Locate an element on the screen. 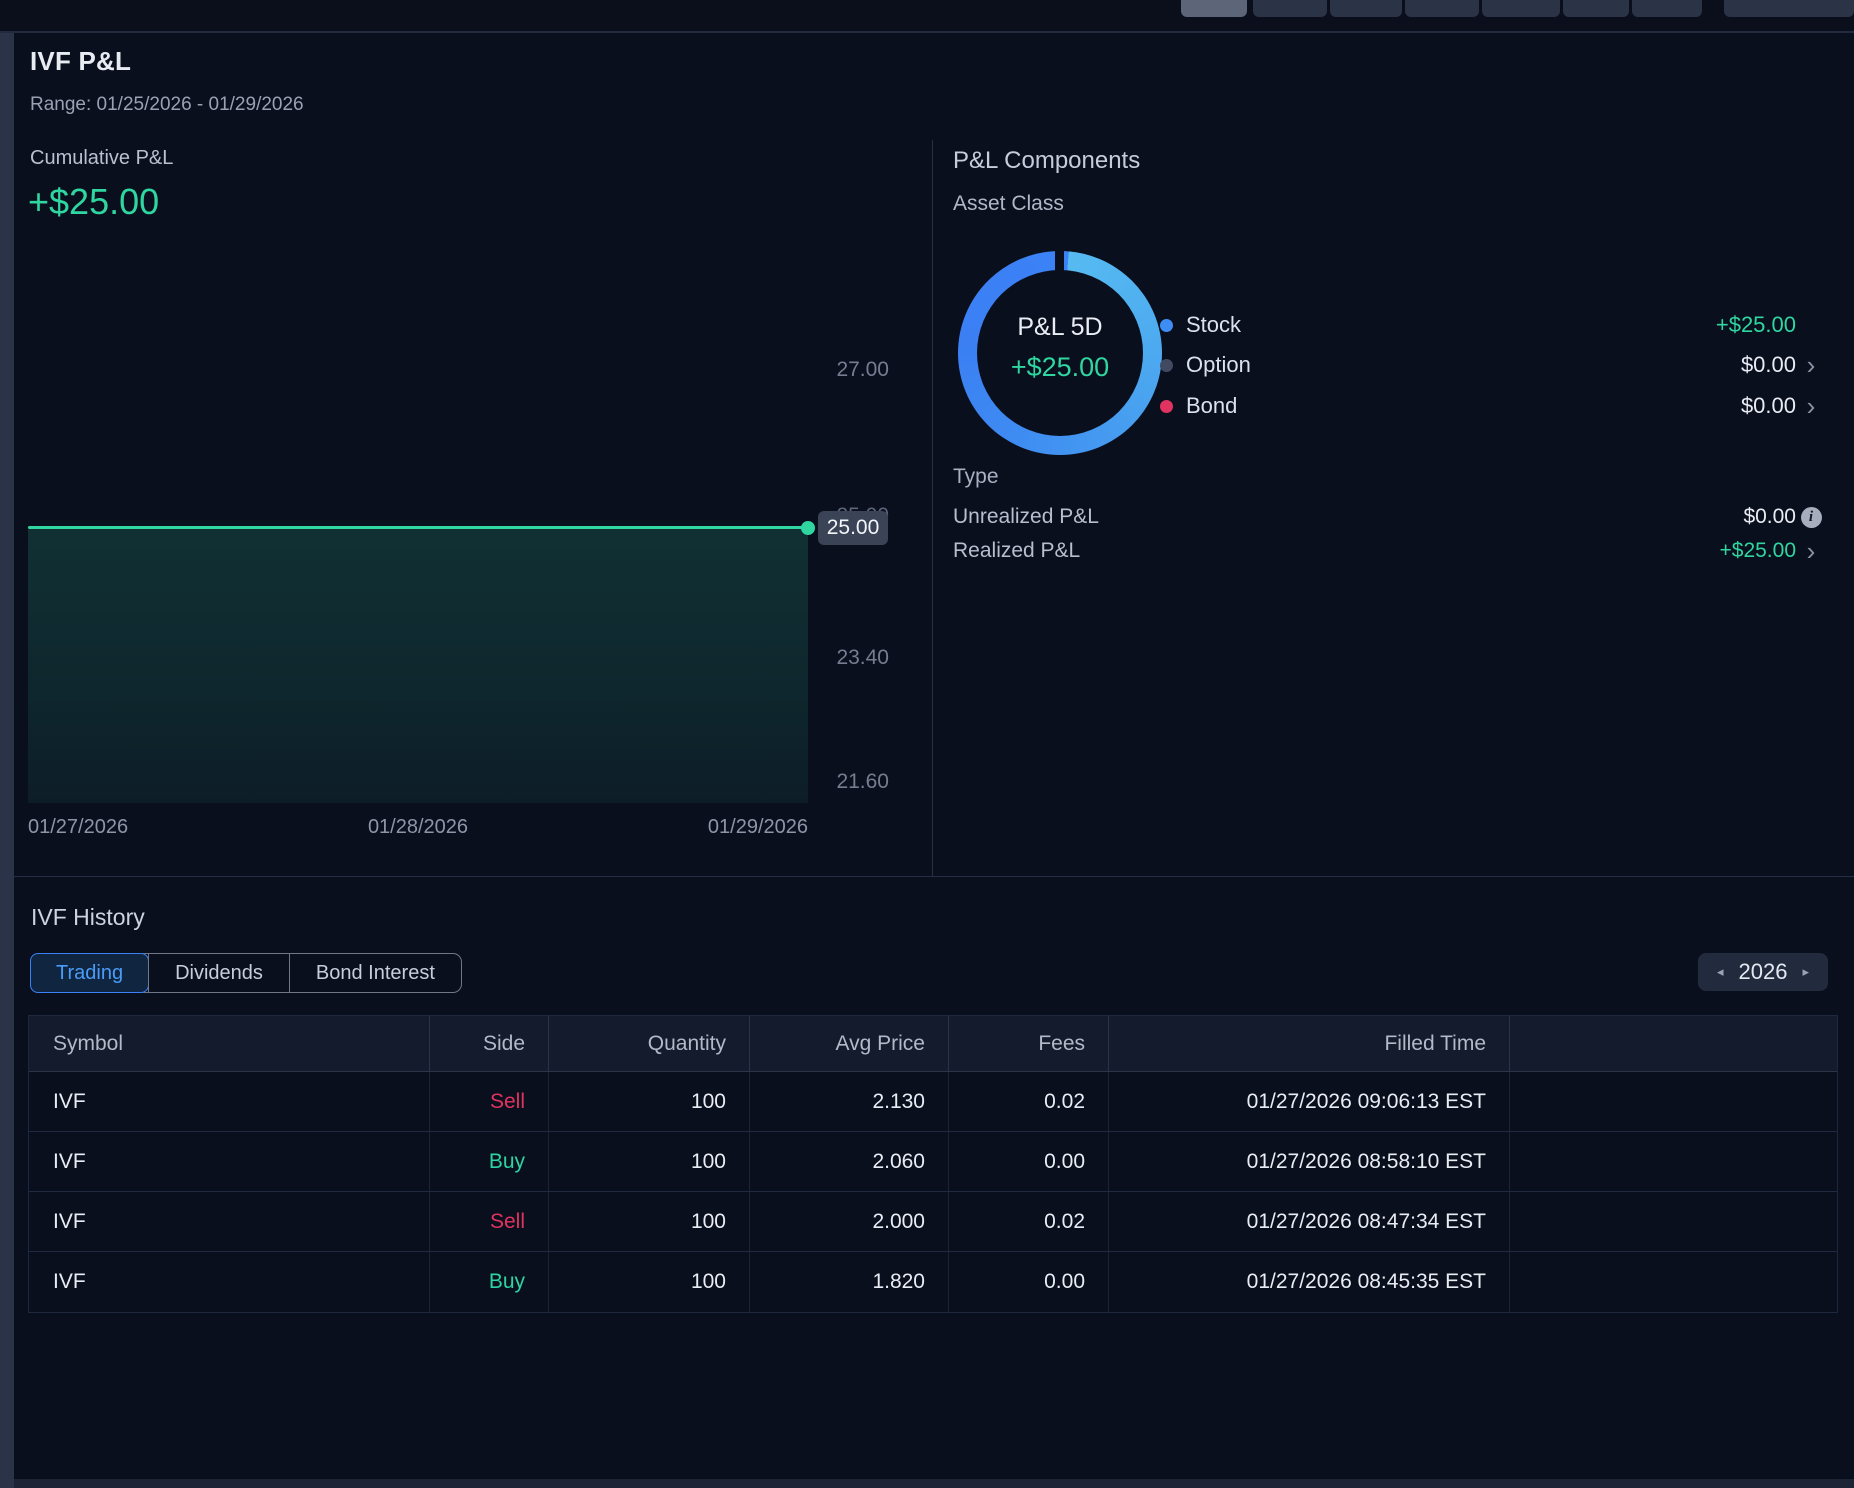 The height and width of the screenshot is (1488, 1854). donut-gap is located at coordinates (1059, 261).